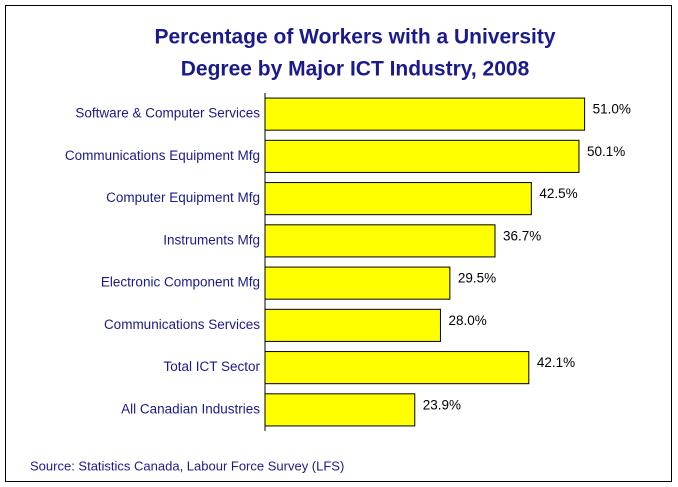 Image resolution: width=678 pixels, height=487 pixels. I want to click on y-tick-label: Computer Equipment Mfg, so click(183, 197).